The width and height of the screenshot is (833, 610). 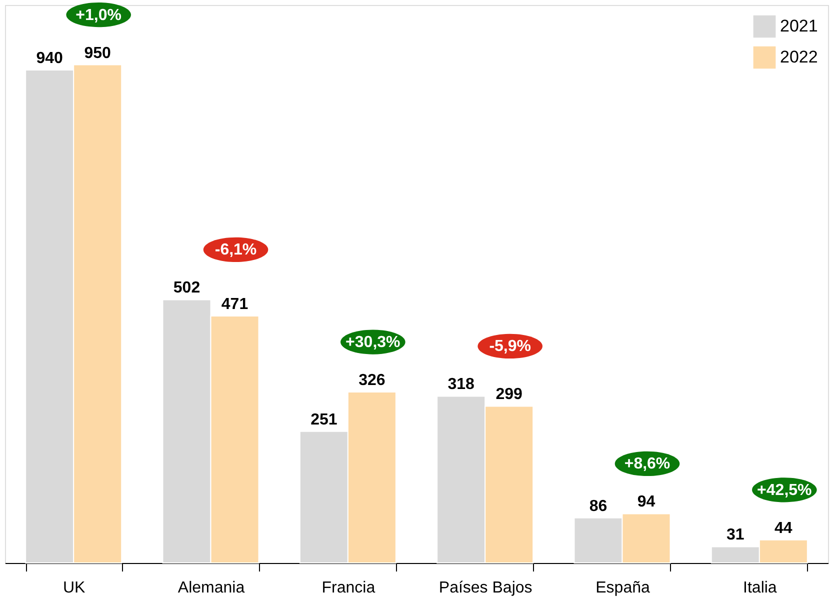 What do you see at coordinates (510, 347) in the screenshot?
I see `annotation: -5,9%` at bounding box center [510, 347].